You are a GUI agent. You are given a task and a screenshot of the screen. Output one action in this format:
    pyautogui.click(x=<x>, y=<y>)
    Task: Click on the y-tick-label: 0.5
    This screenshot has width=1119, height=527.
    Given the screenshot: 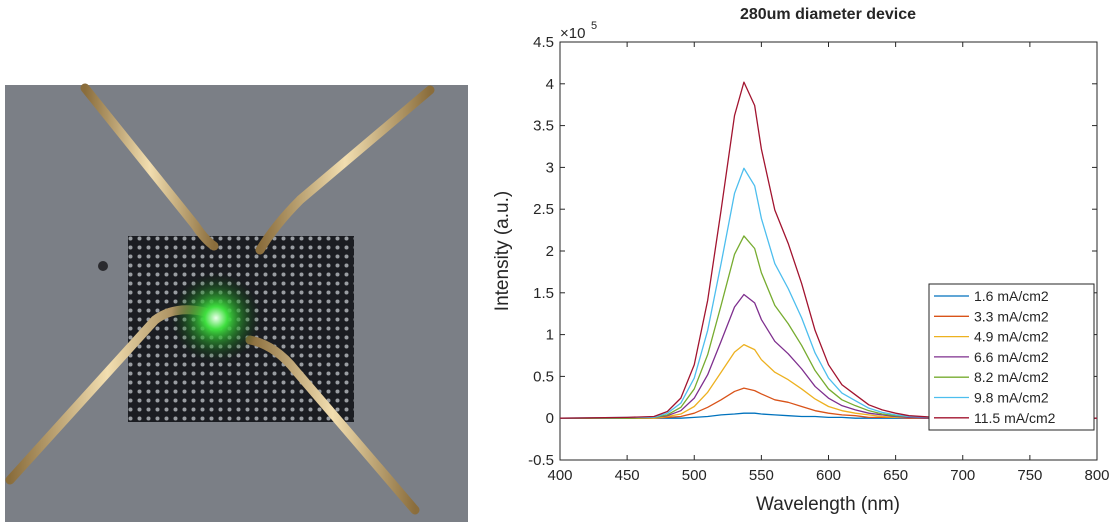 What is the action you would take?
    pyautogui.click(x=543, y=376)
    